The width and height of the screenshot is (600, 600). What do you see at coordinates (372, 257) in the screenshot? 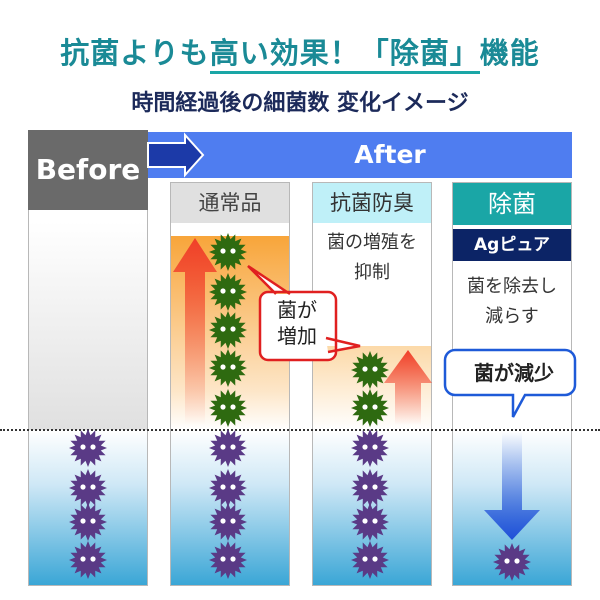
I see `desc-antibacterial: 菌の増殖を 抑制` at bounding box center [372, 257].